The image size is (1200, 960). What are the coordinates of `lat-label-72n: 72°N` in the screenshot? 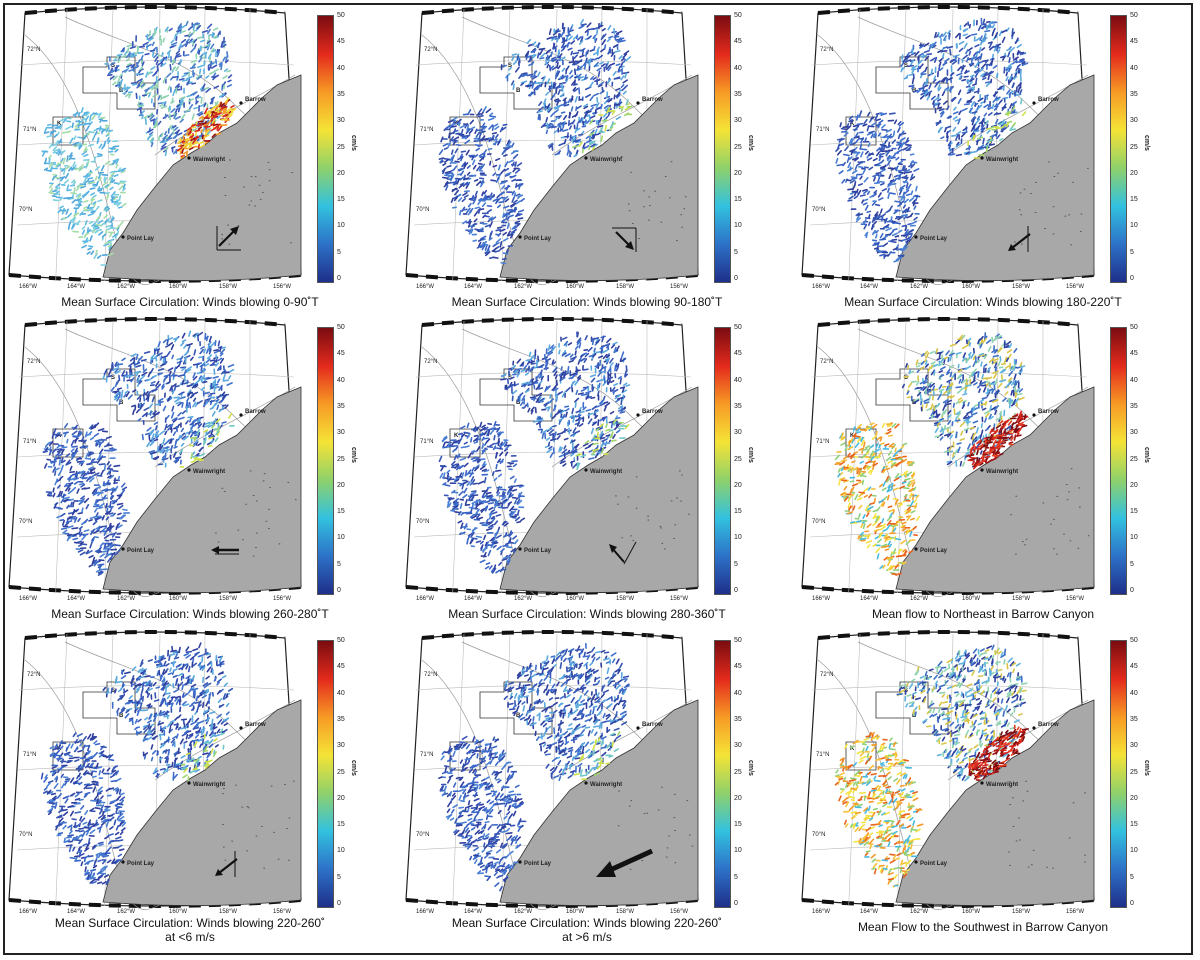 It's located at (430, 675).